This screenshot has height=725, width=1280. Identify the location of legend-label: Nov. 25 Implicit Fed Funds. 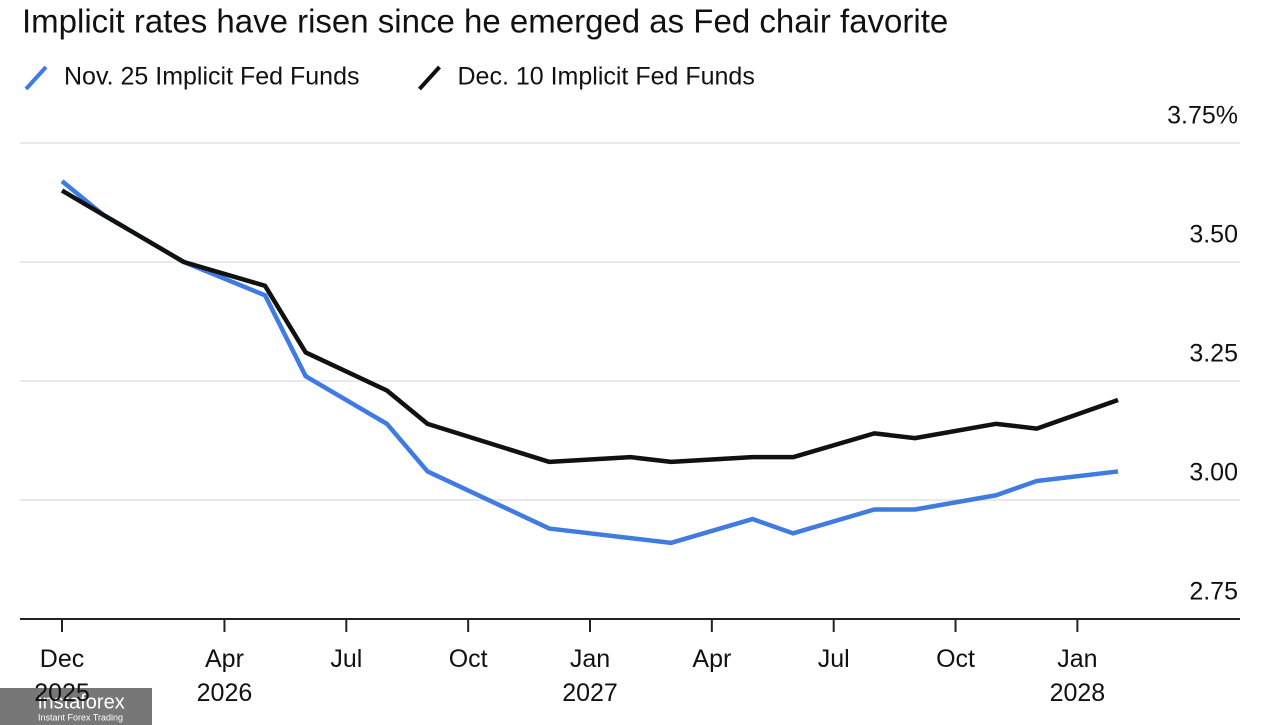
(211, 77).